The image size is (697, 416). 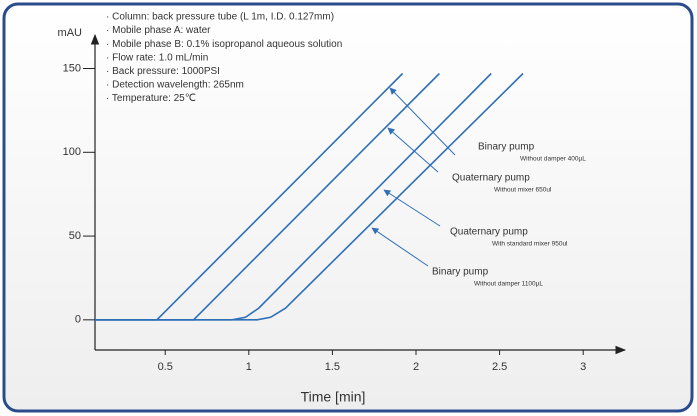 What do you see at coordinates (70, 33) in the screenshot?
I see `y-axis-label: mAU` at bounding box center [70, 33].